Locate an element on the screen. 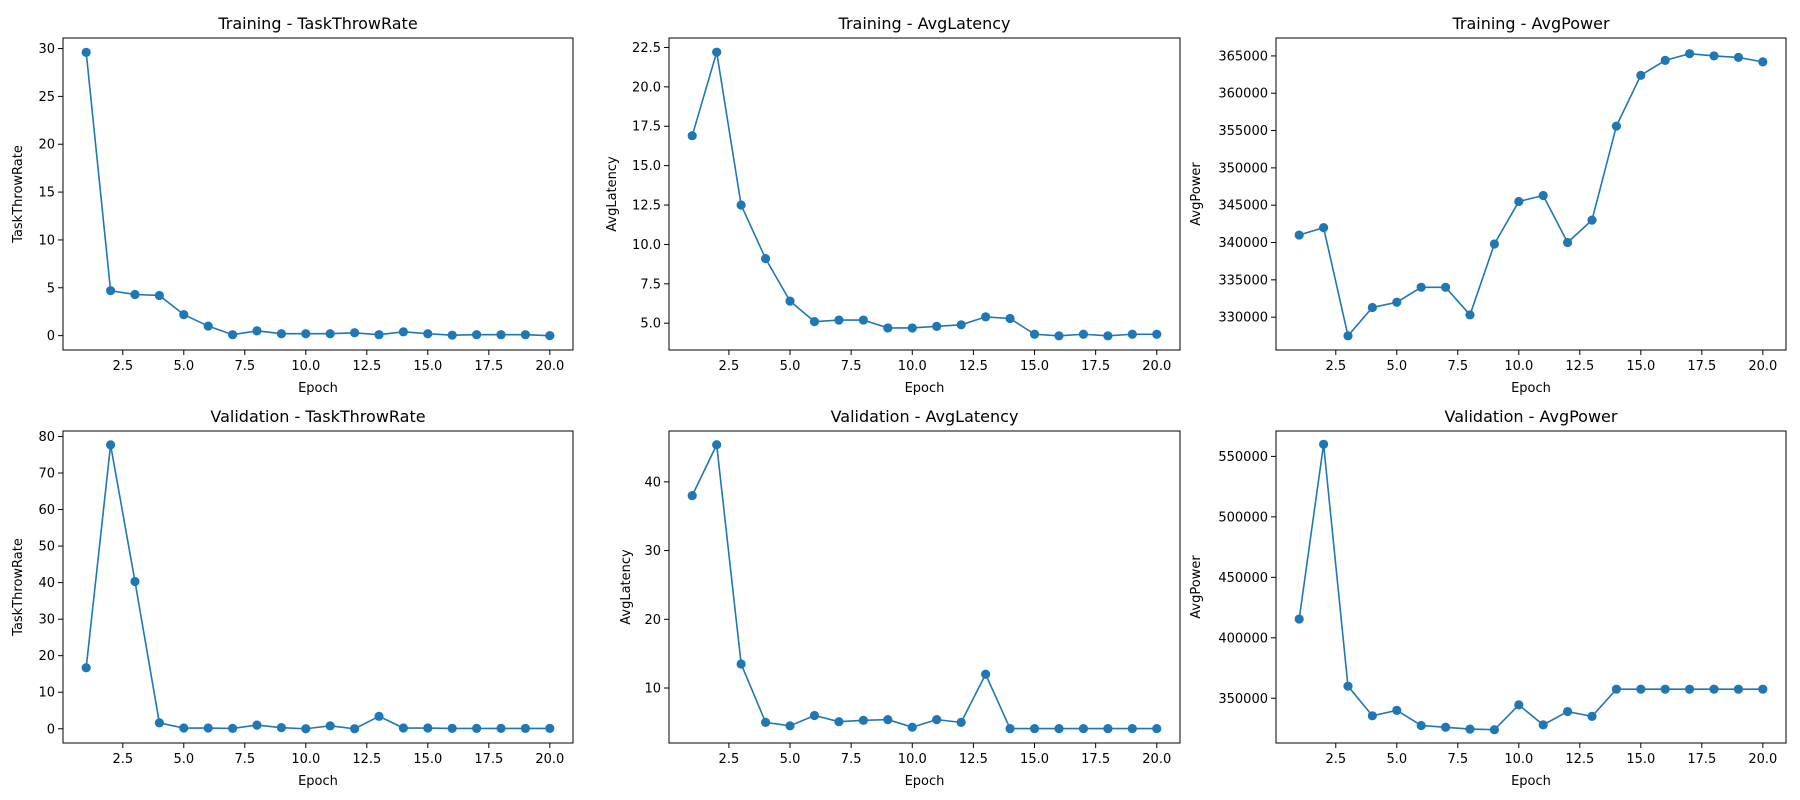 This screenshot has height=800, width=1800. y-tick-label: 25 is located at coordinates (46, 97).